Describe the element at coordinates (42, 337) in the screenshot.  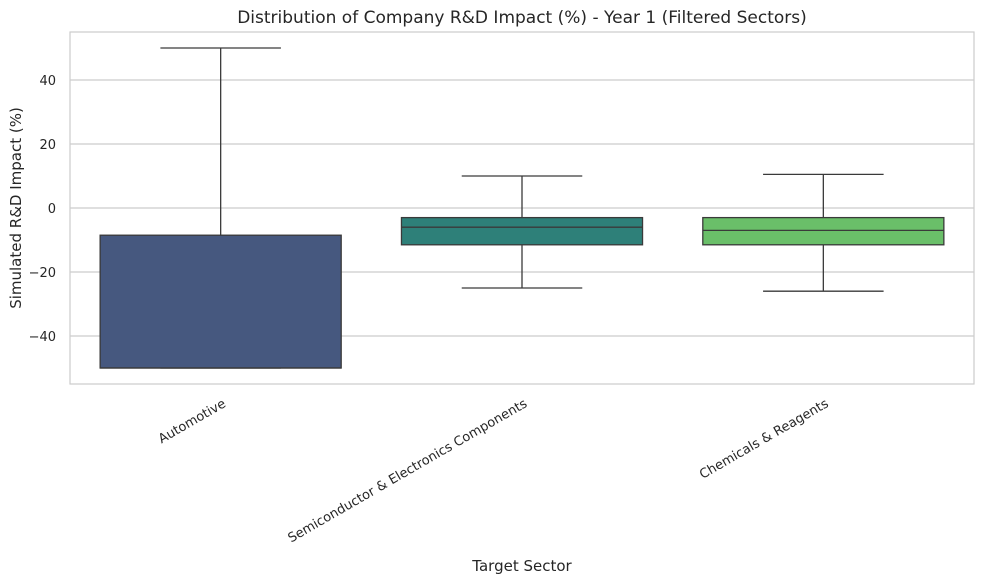
I see `y-tick-label: −40` at that location.